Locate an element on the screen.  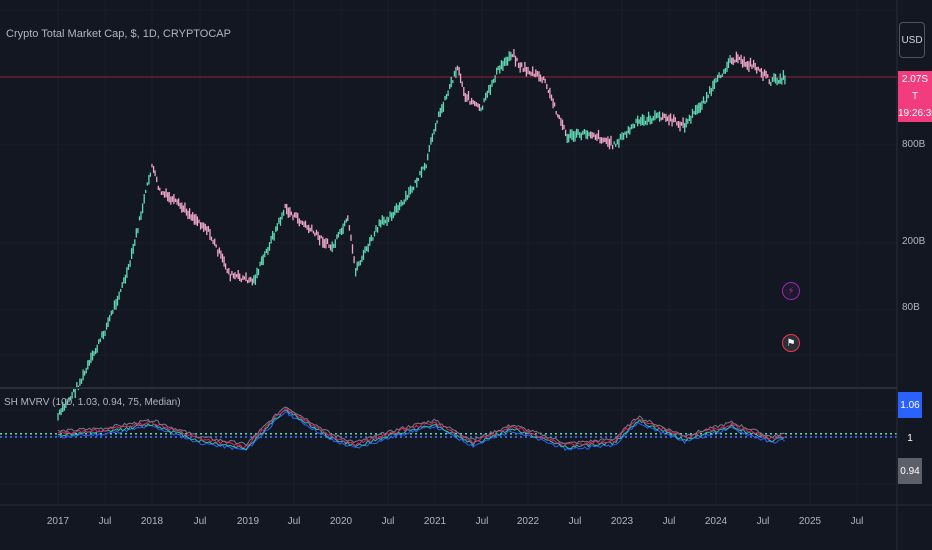
current-price-label: 2.07S T 19:26:30 is located at coordinates (915, 96).